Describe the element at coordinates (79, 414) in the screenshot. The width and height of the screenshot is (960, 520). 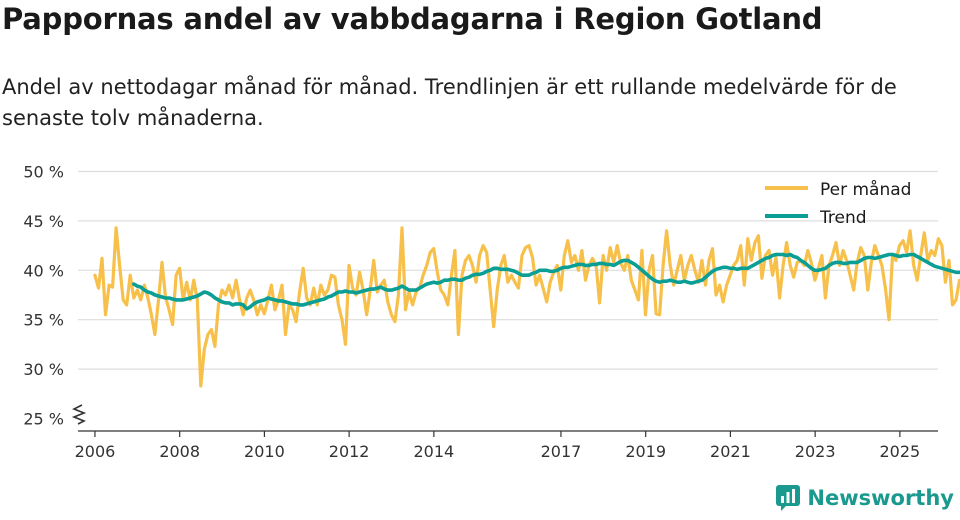
I see `axis-break-icon` at that location.